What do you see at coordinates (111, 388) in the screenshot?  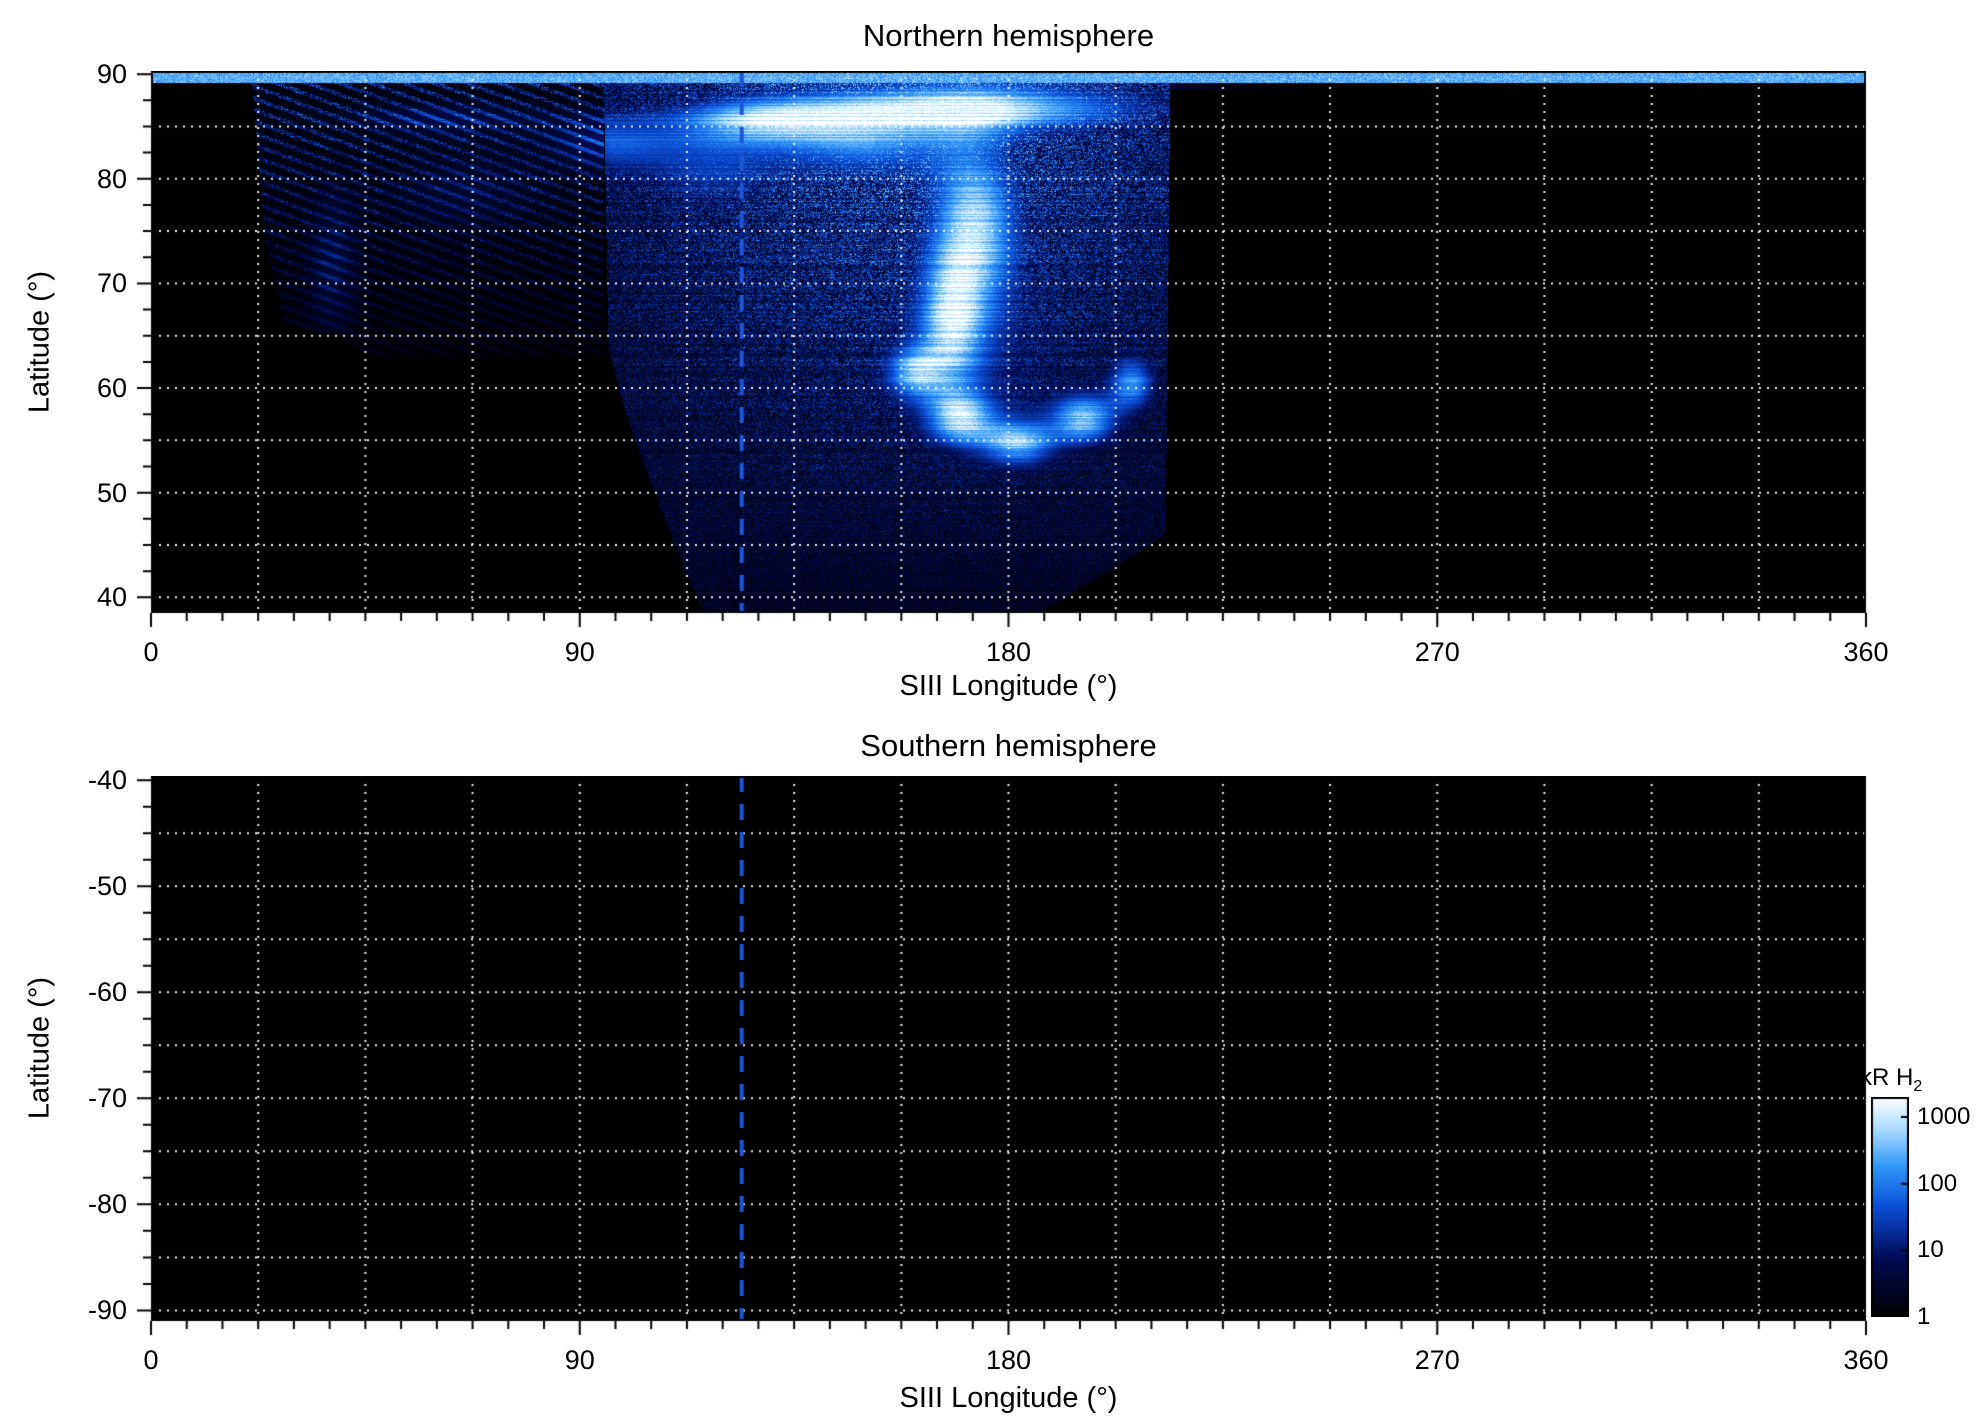 I see `y-tick-label: 60` at bounding box center [111, 388].